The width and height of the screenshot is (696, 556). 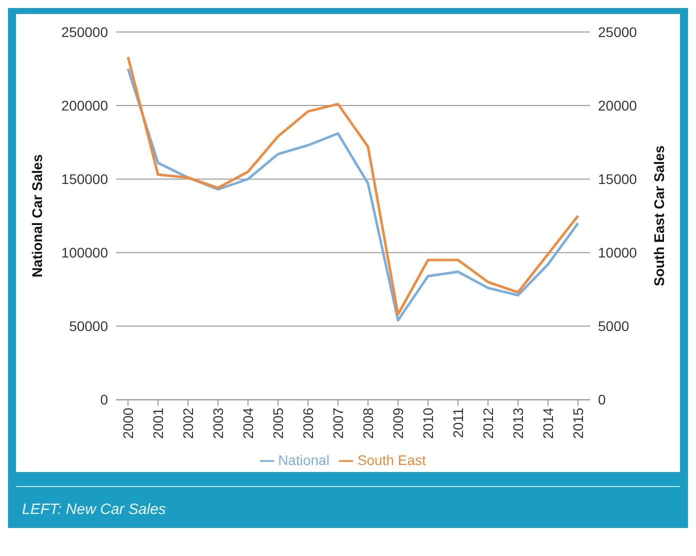 I want to click on x-tick-label: 2004, so click(x=248, y=423).